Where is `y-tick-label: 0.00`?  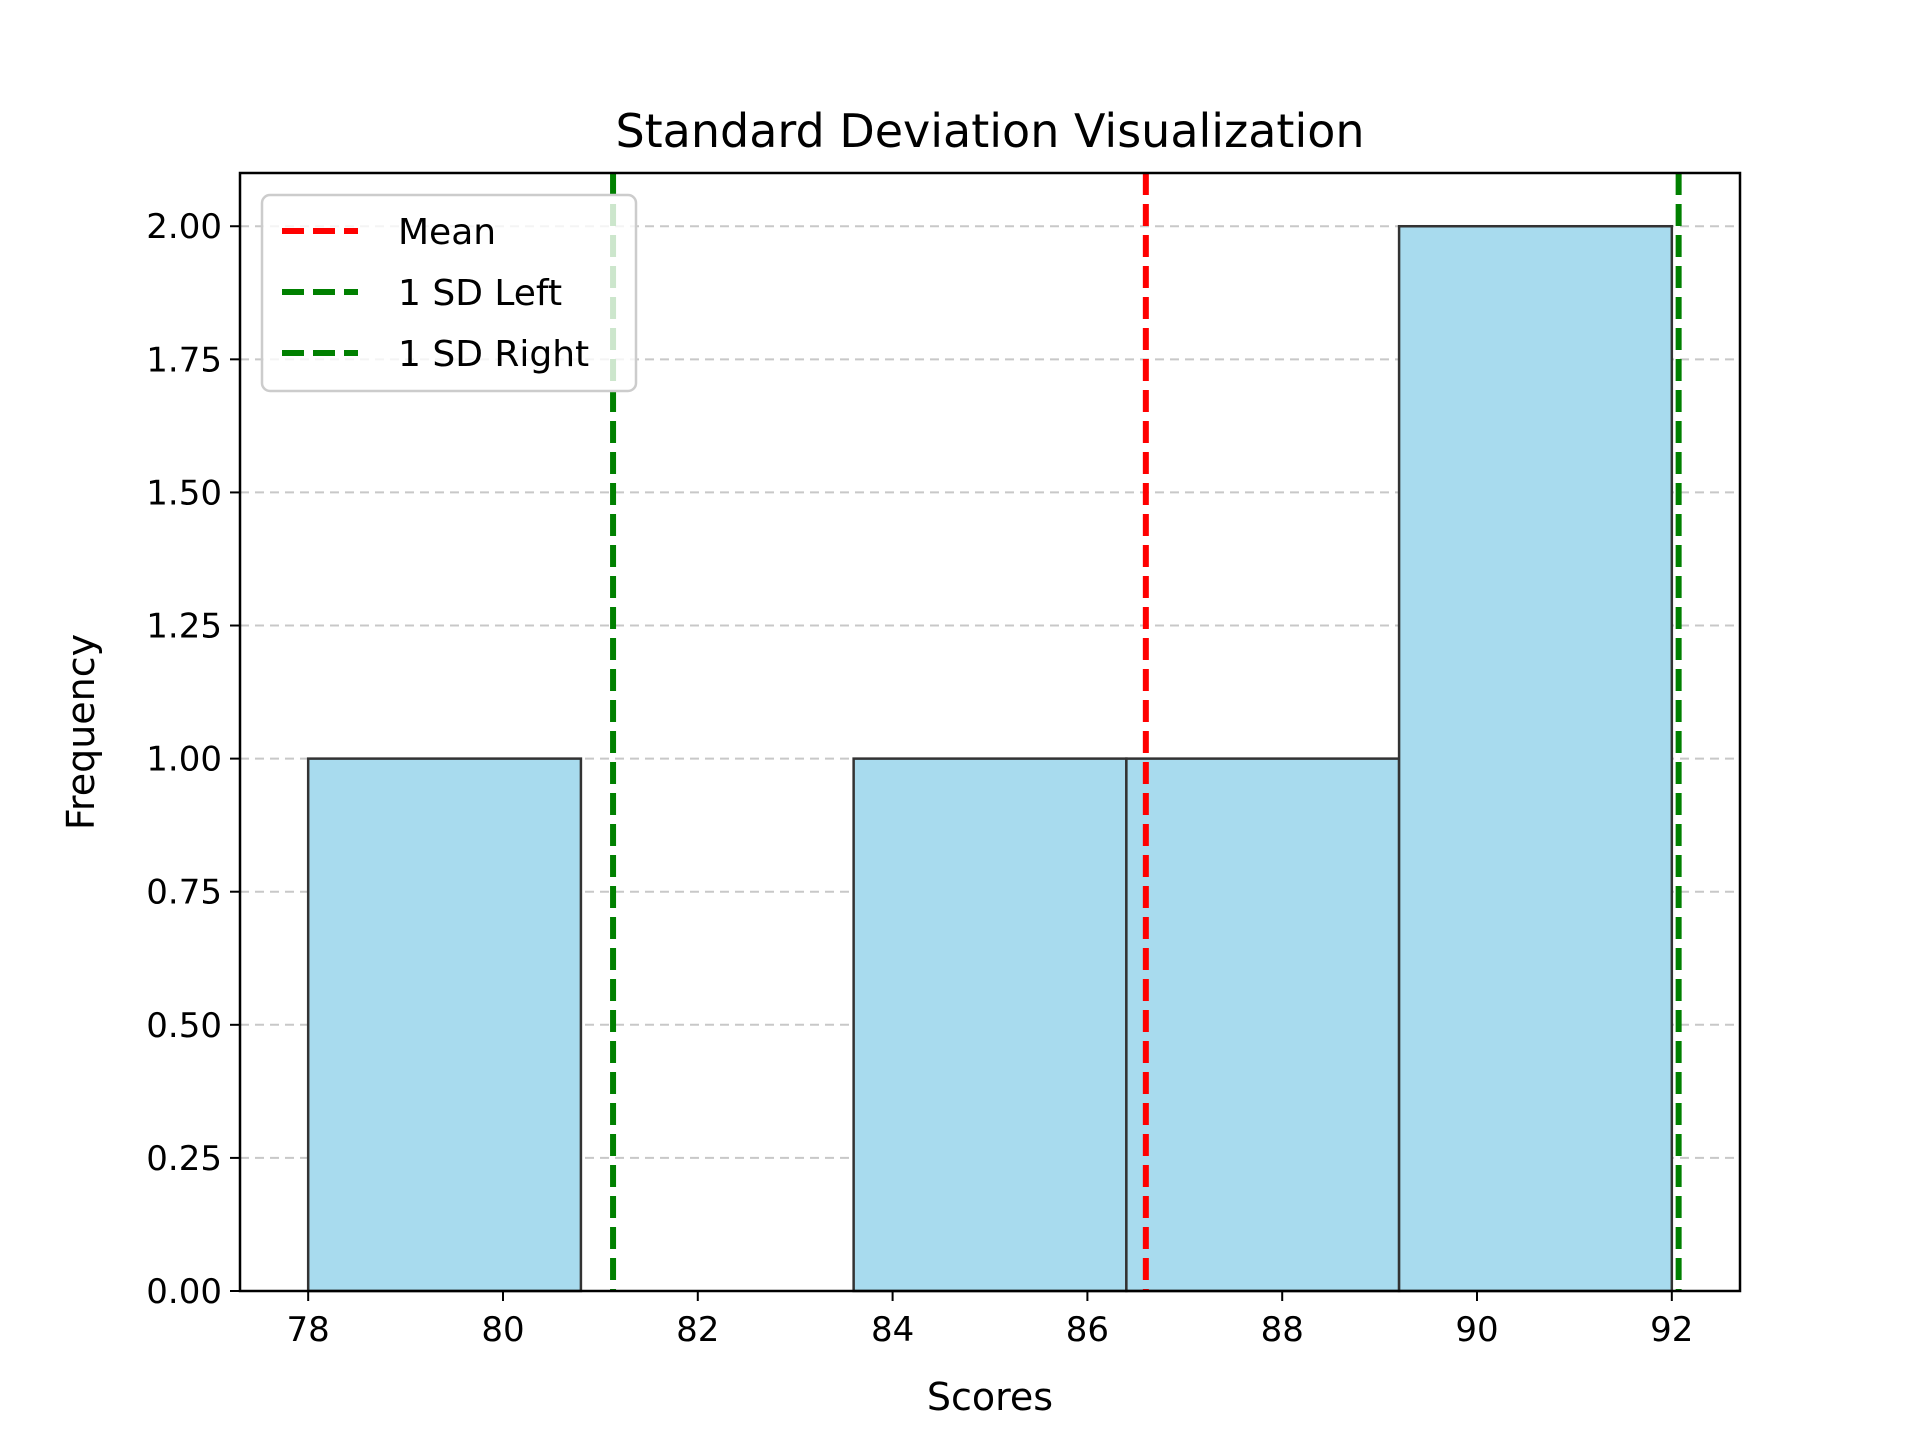 y-tick-label: 0.00 is located at coordinates (184, 1292).